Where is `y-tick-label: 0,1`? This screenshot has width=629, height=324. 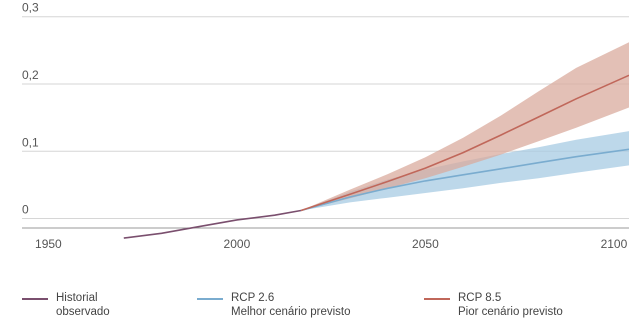
y-tick-label: 0,1 is located at coordinates (30, 142).